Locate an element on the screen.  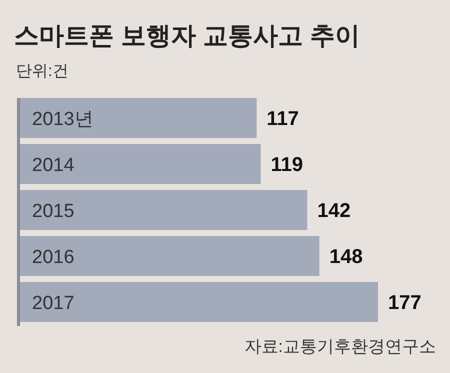
data-label: 148 is located at coordinates (346, 257).